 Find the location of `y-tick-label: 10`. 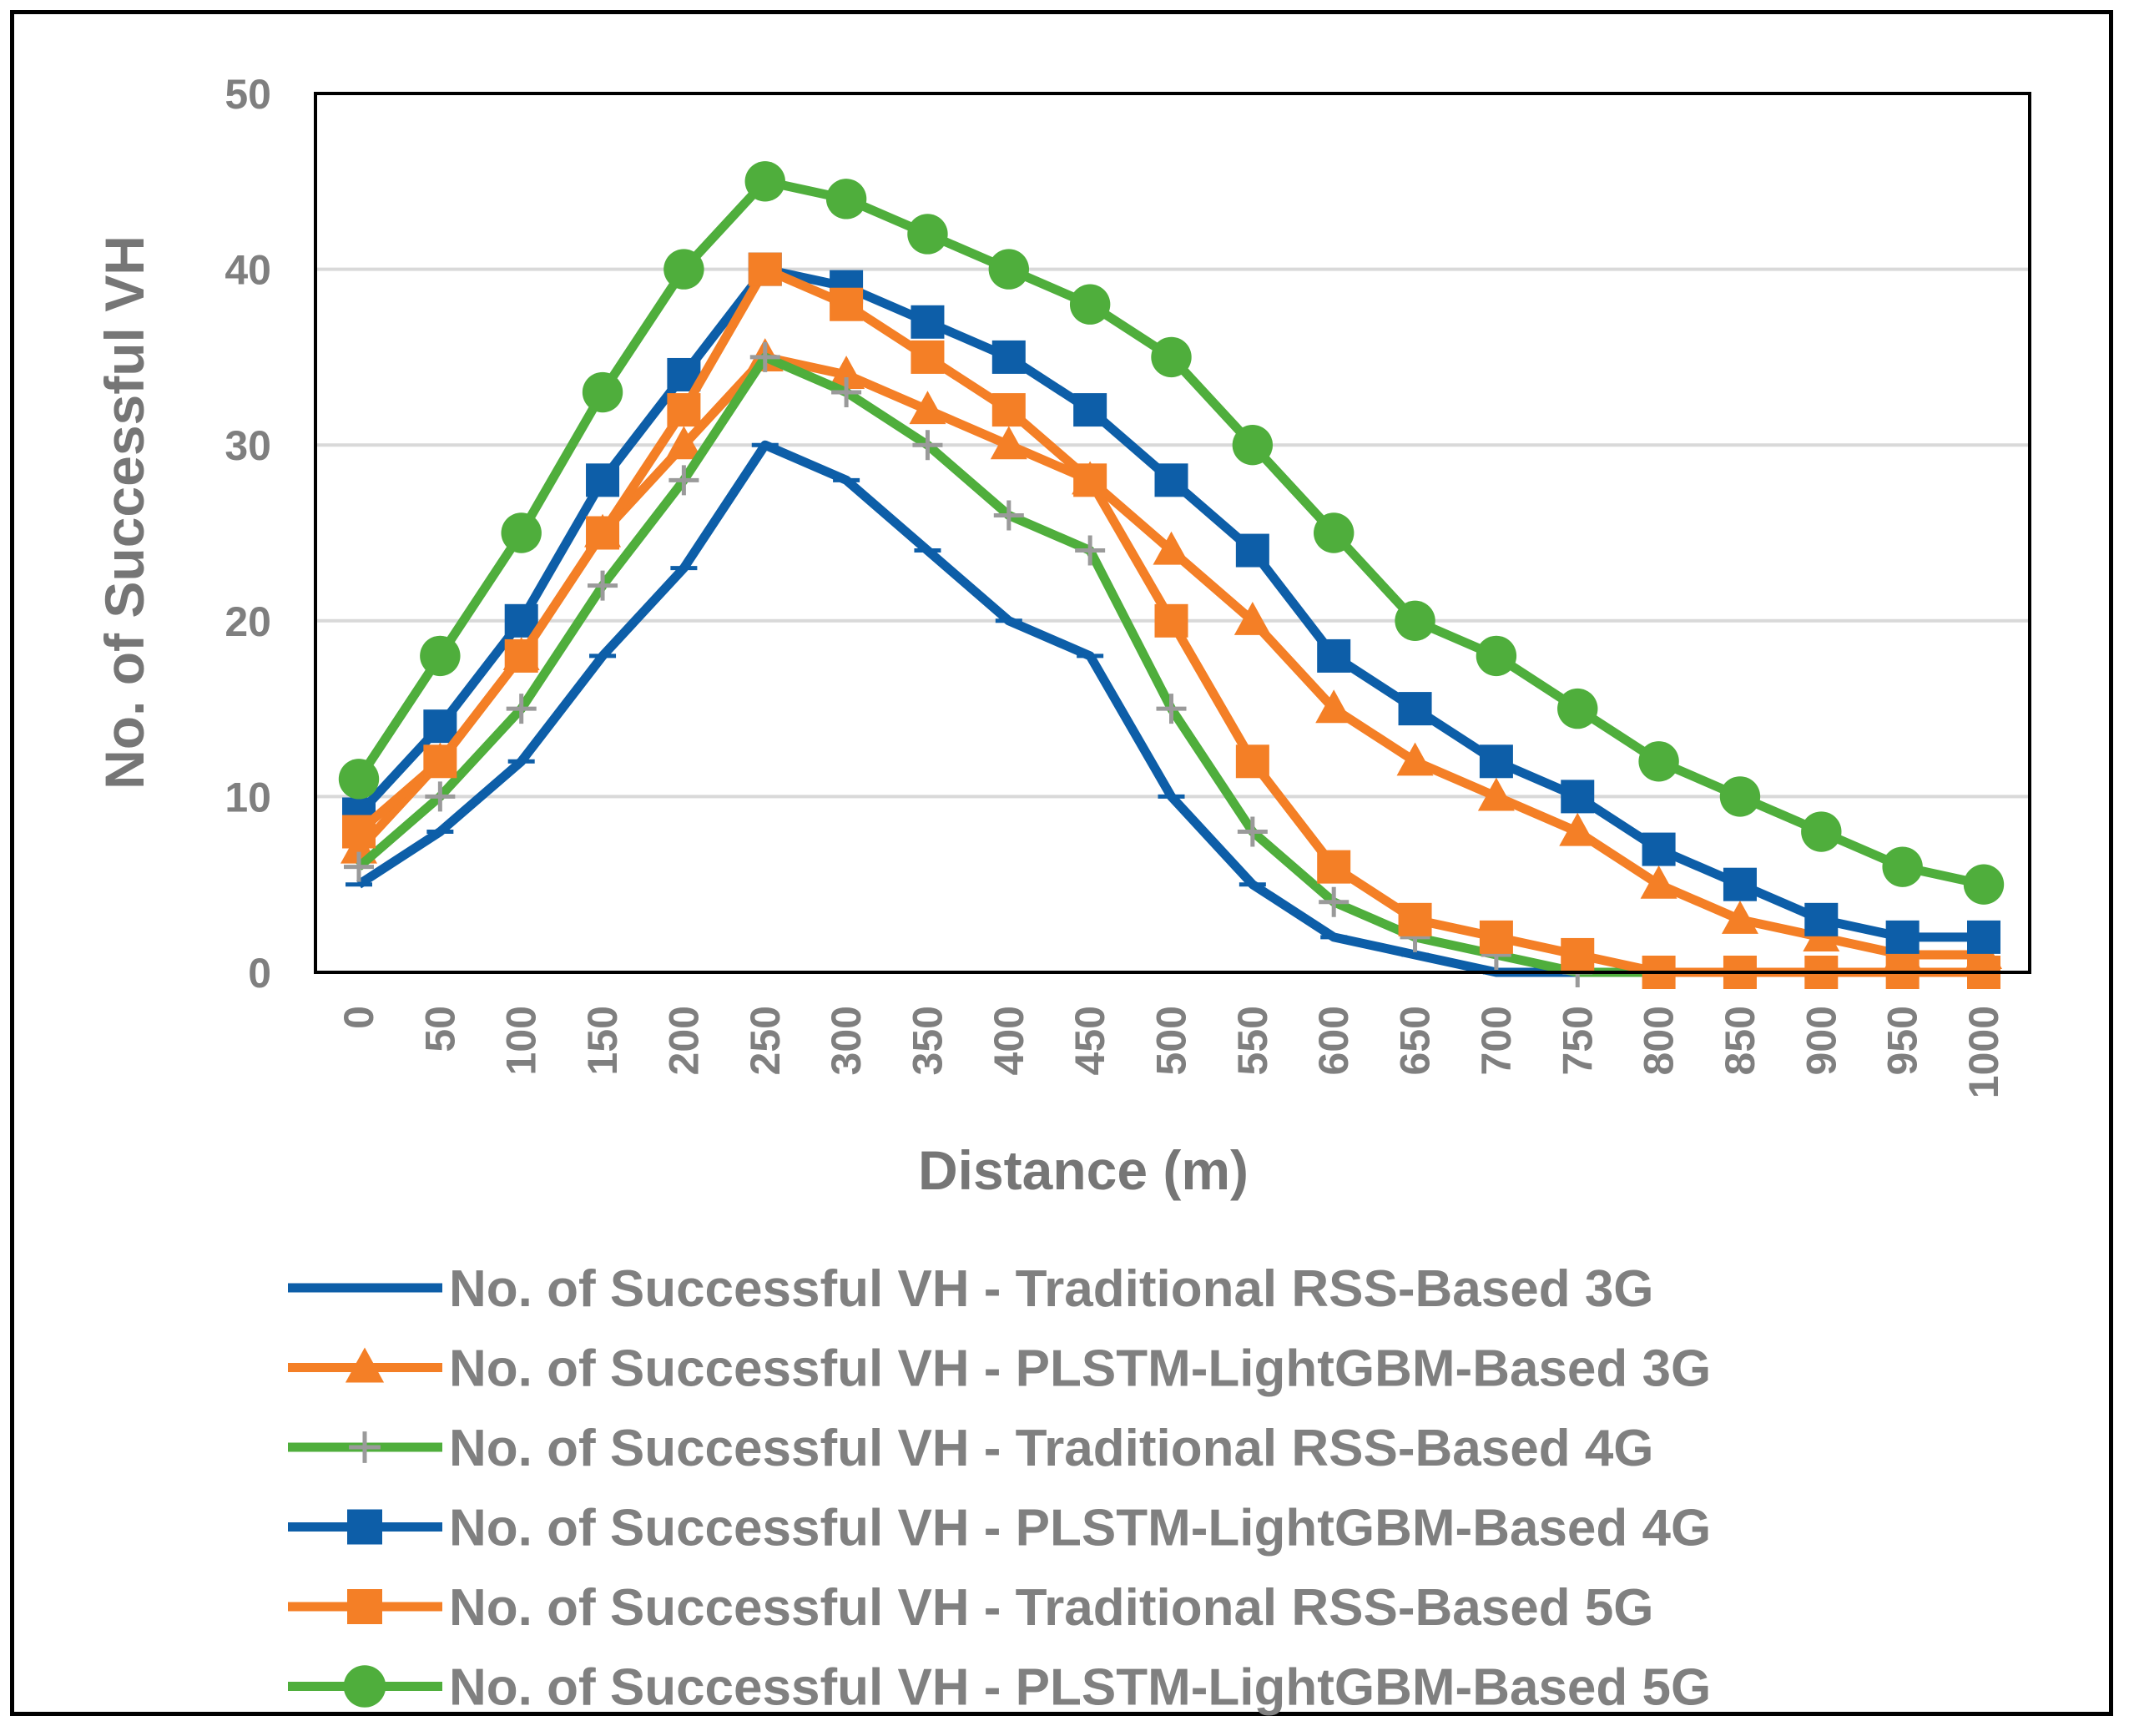

y-tick-label: 10 is located at coordinates (248, 797).